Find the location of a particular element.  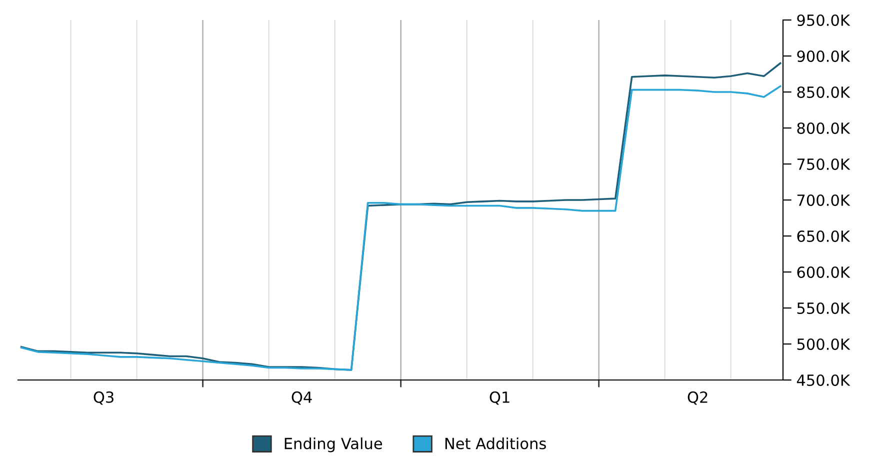

x-tick-label: Q2 is located at coordinates (698, 398).